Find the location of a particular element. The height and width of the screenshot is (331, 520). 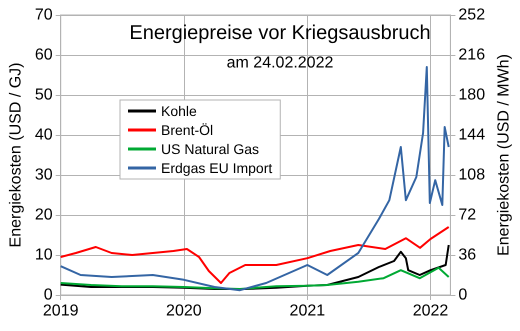

y-tick-label: 40 is located at coordinates (43, 135).